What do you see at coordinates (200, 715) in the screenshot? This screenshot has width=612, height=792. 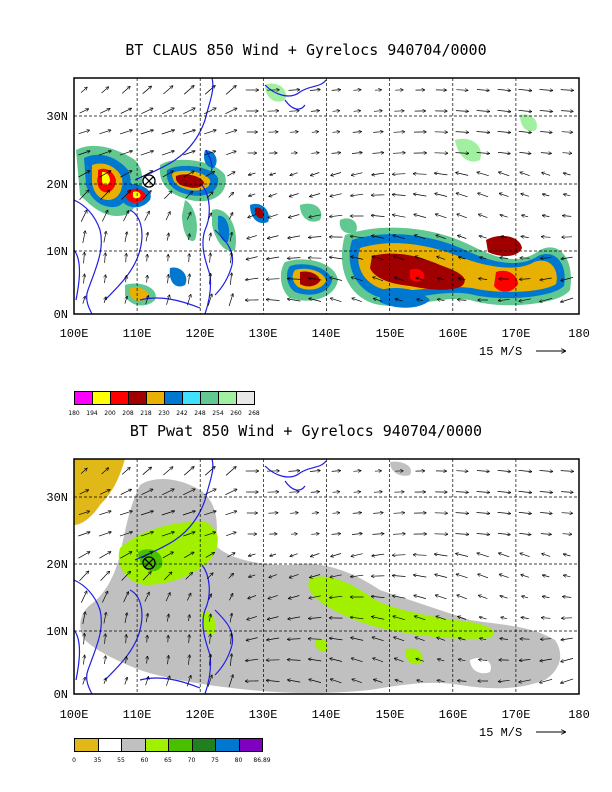 I see `lon-label: 120E` at bounding box center [200, 715].